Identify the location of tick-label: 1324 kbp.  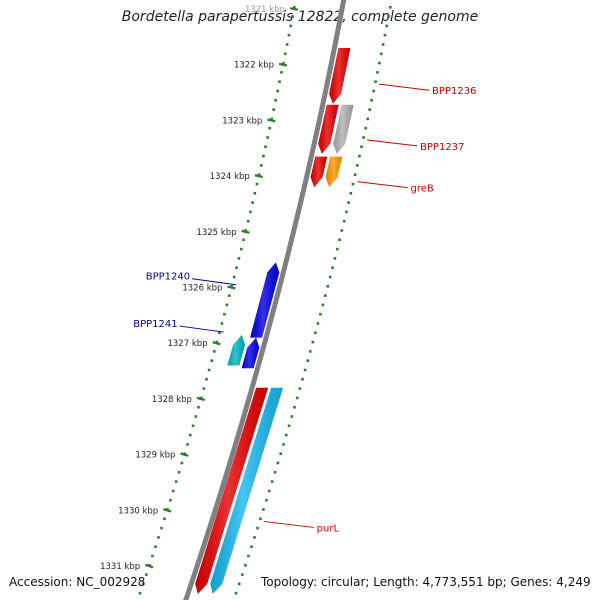
(230, 177).